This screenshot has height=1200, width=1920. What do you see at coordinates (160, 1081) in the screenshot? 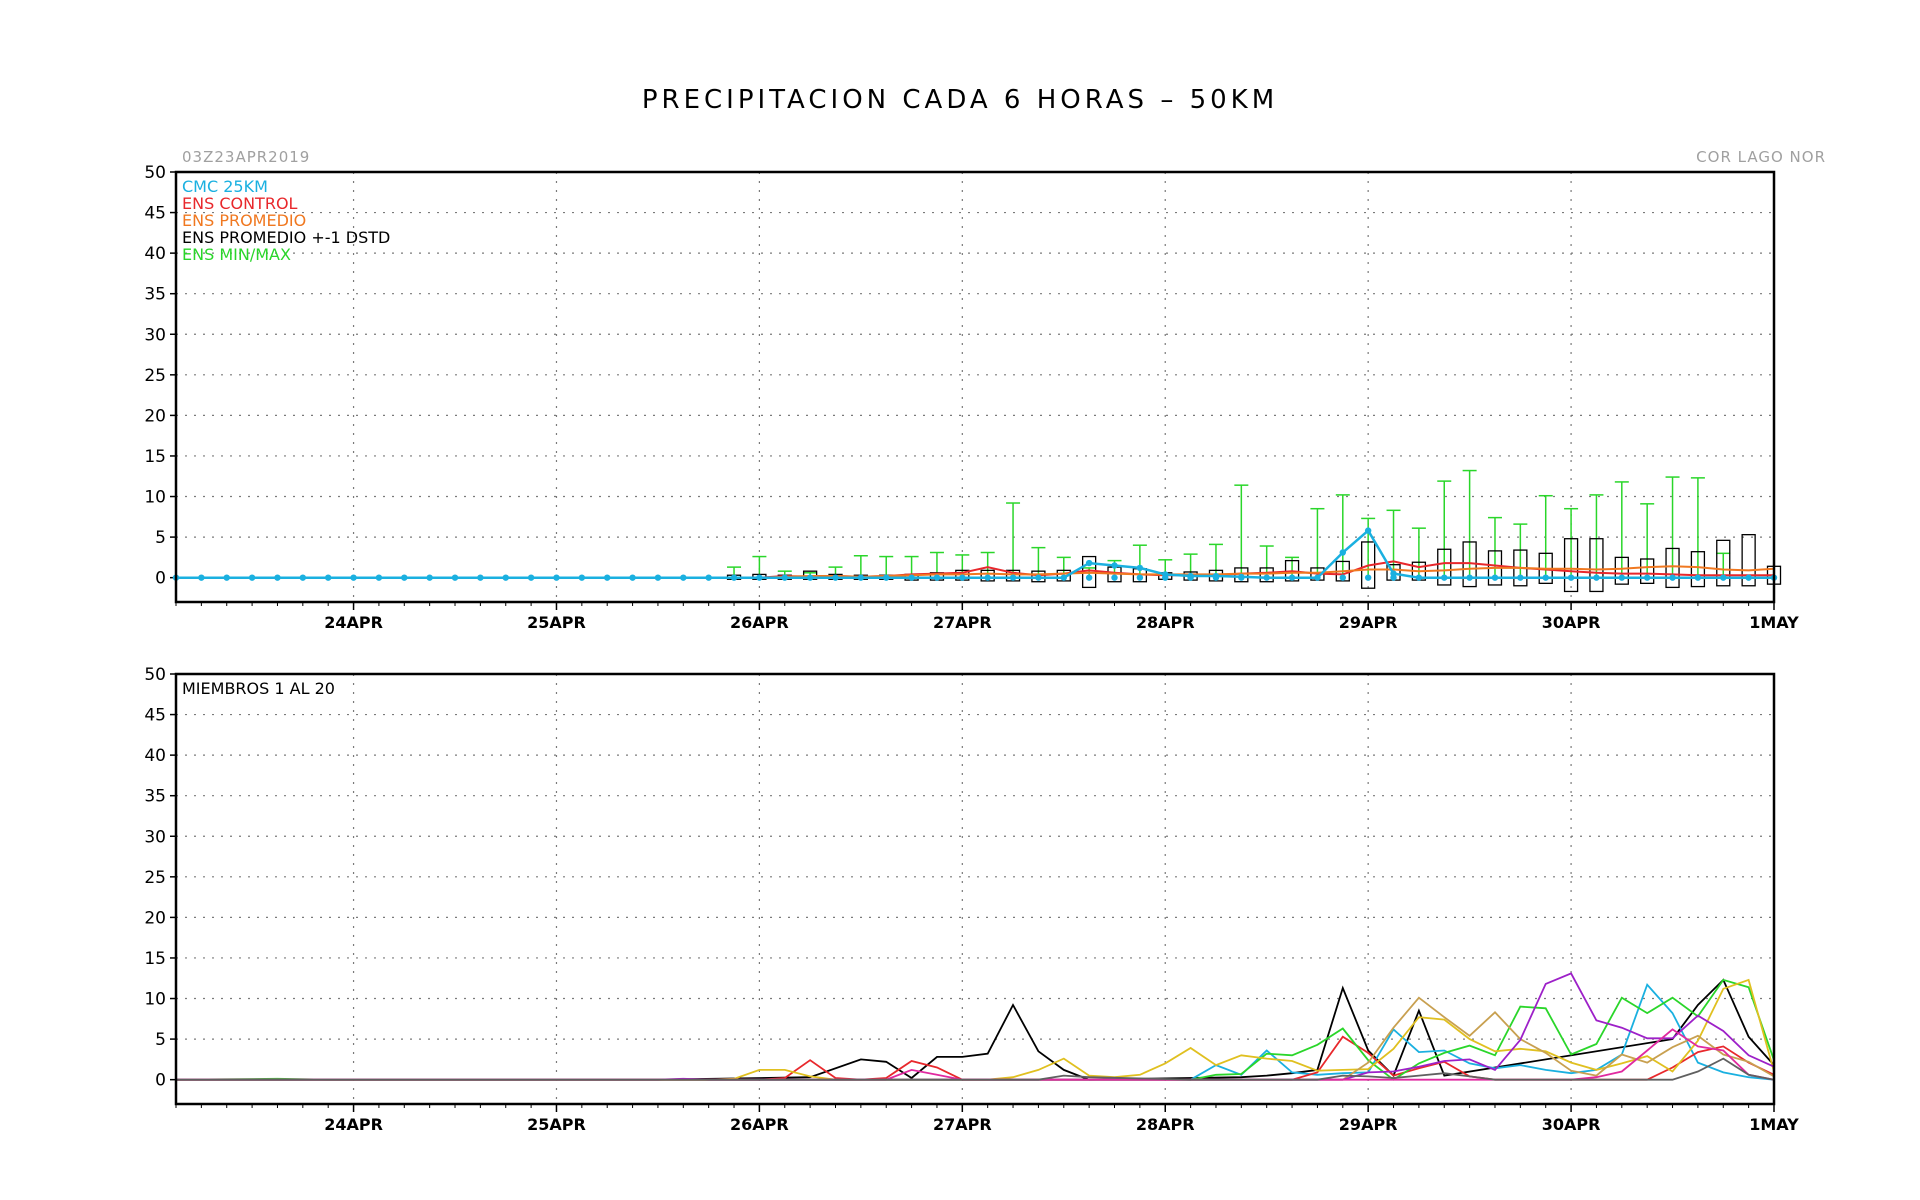
I see `bottom-ytick-label-0: 0` at bounding box center [160, 1081].